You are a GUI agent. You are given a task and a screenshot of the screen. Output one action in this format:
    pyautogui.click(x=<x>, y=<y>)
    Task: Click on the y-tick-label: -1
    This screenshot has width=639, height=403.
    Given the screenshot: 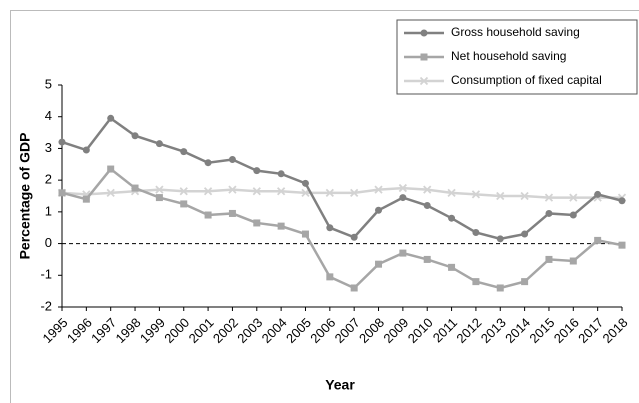 What is the action you would take?
    pyautogui.click(x=46, y=274)
    